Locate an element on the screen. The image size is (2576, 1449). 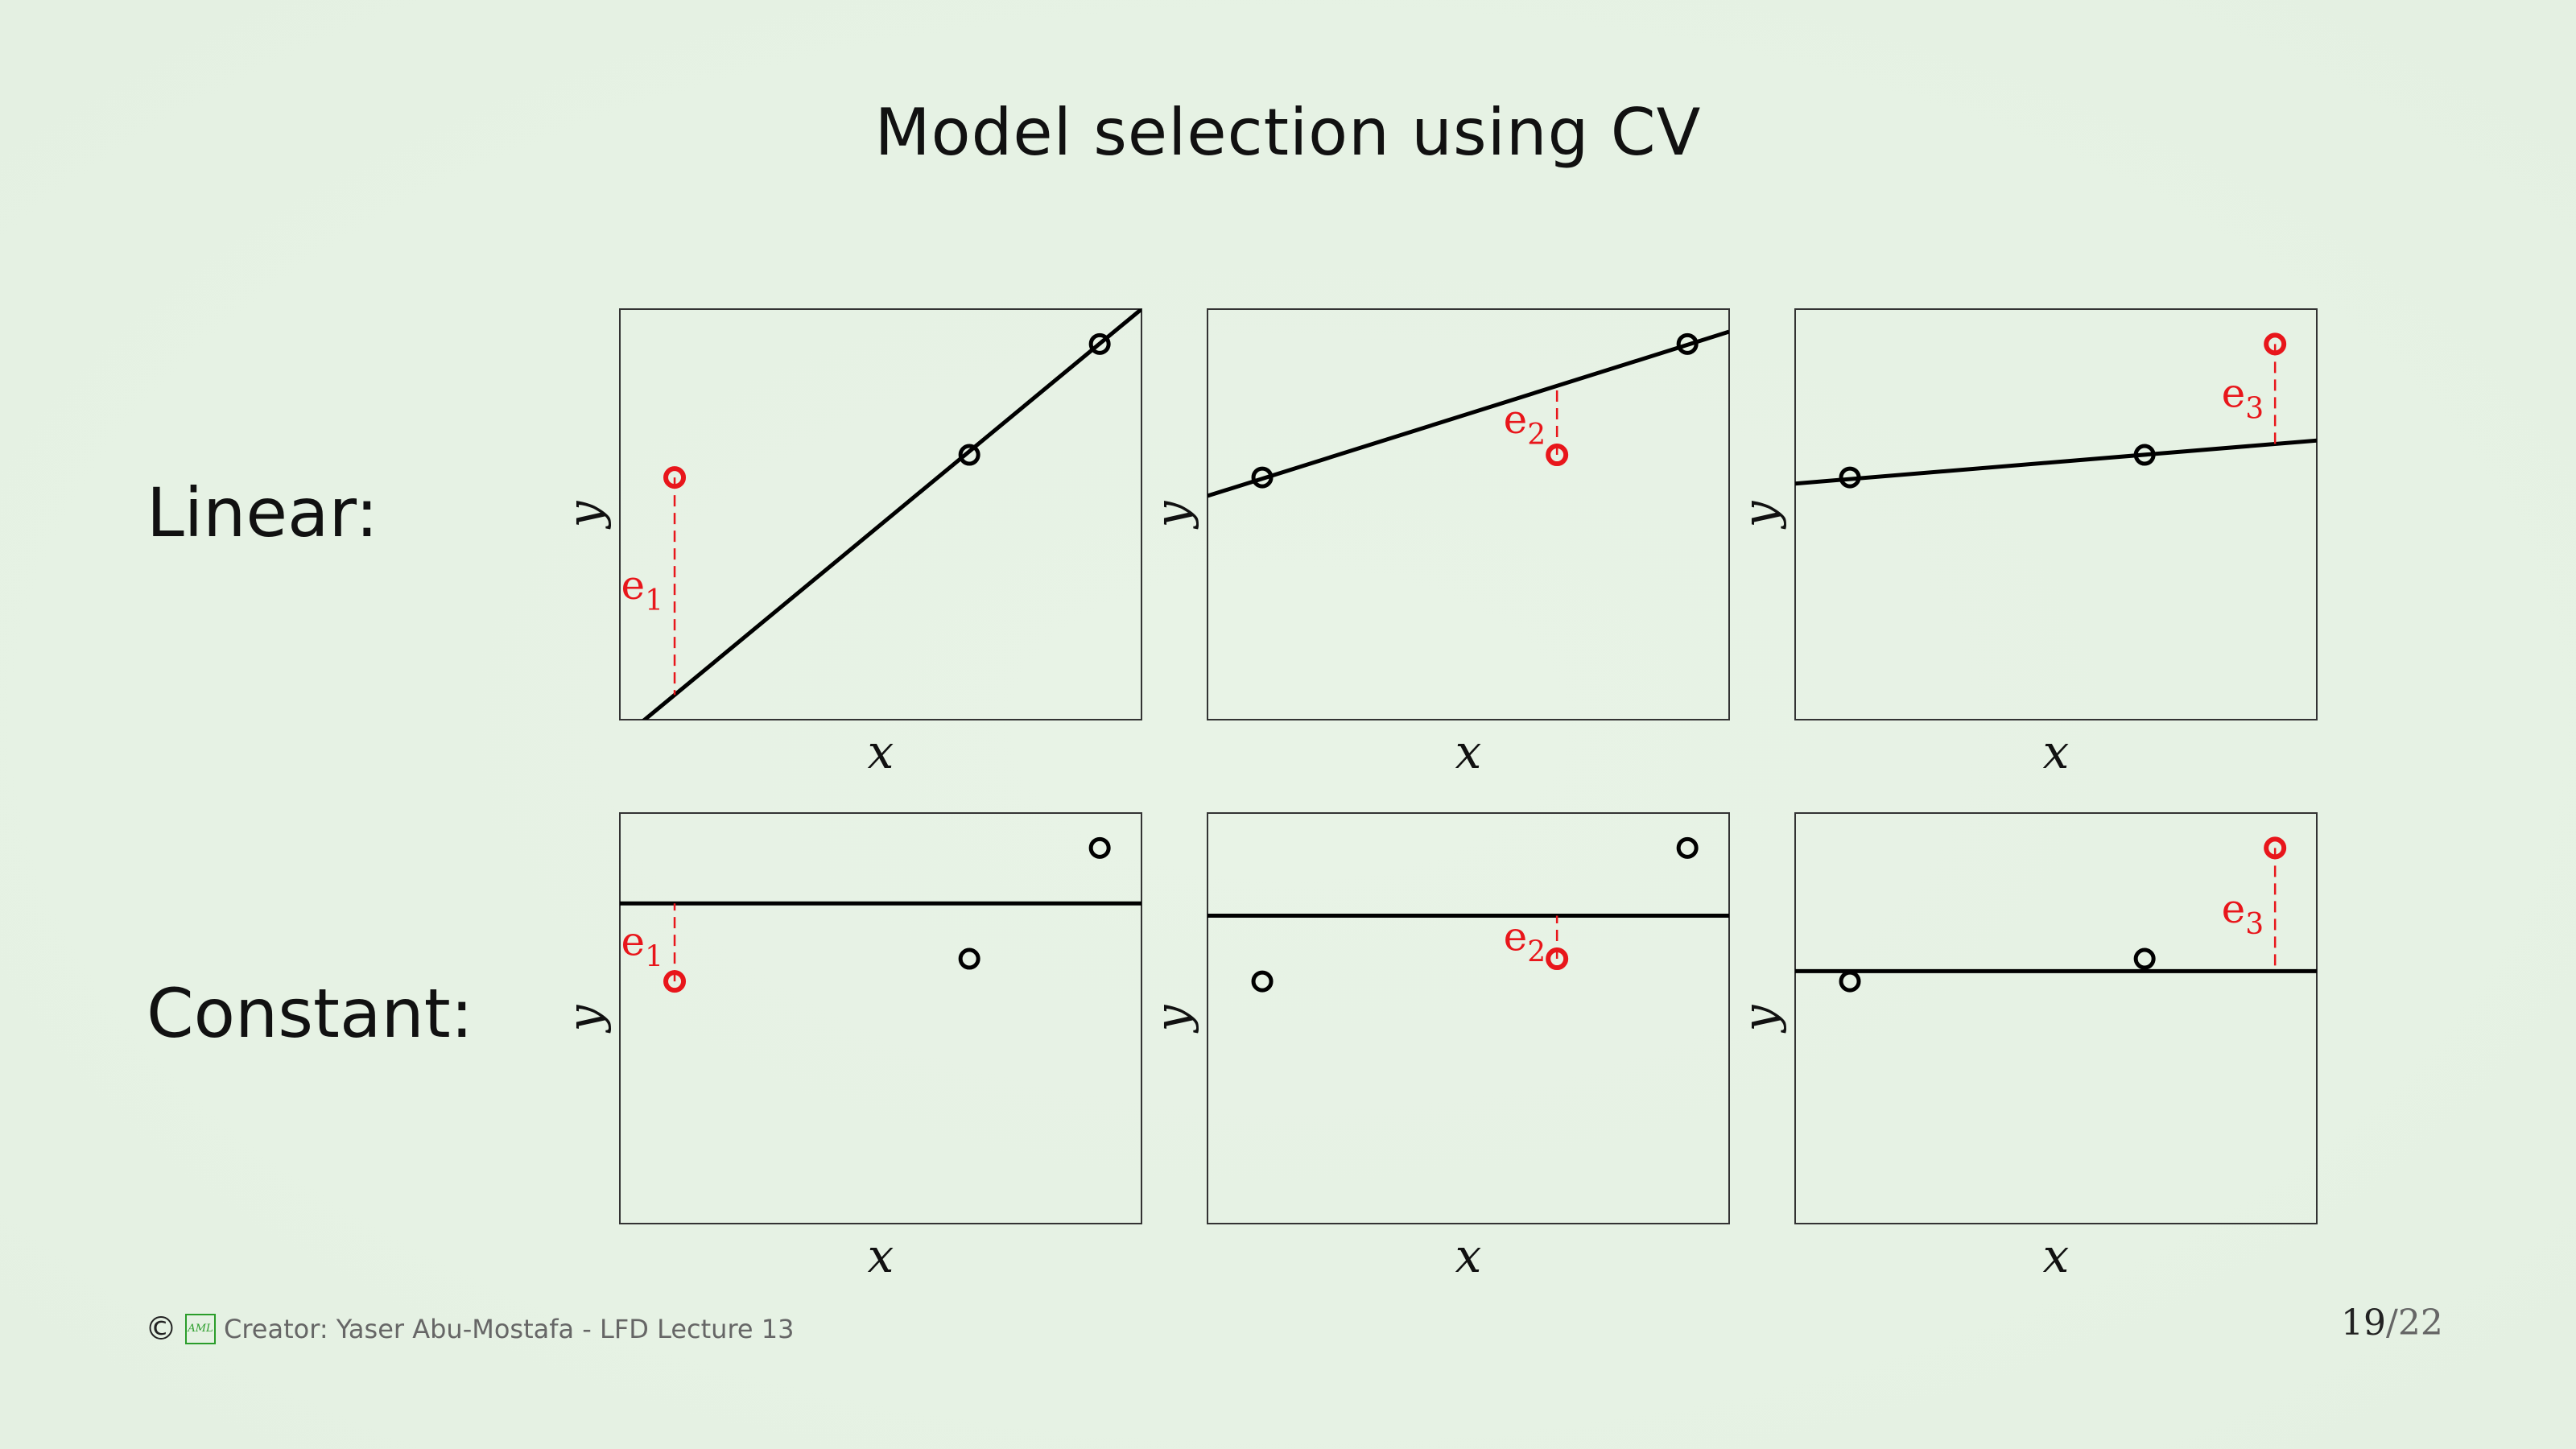
page-total: 22 is located at coordinates (2420, 1323).